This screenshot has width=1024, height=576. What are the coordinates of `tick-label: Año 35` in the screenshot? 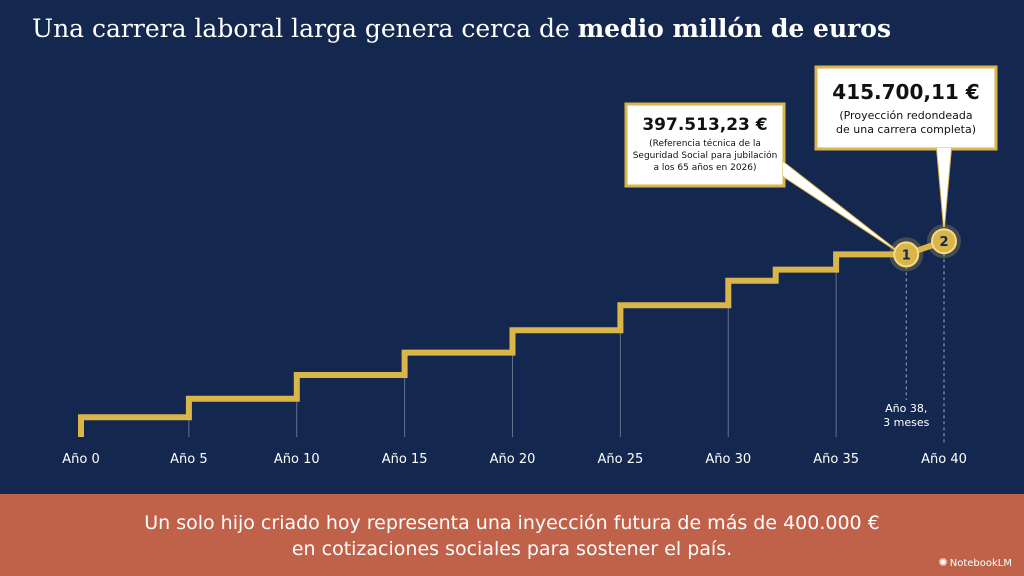 It's located at (836, 459).